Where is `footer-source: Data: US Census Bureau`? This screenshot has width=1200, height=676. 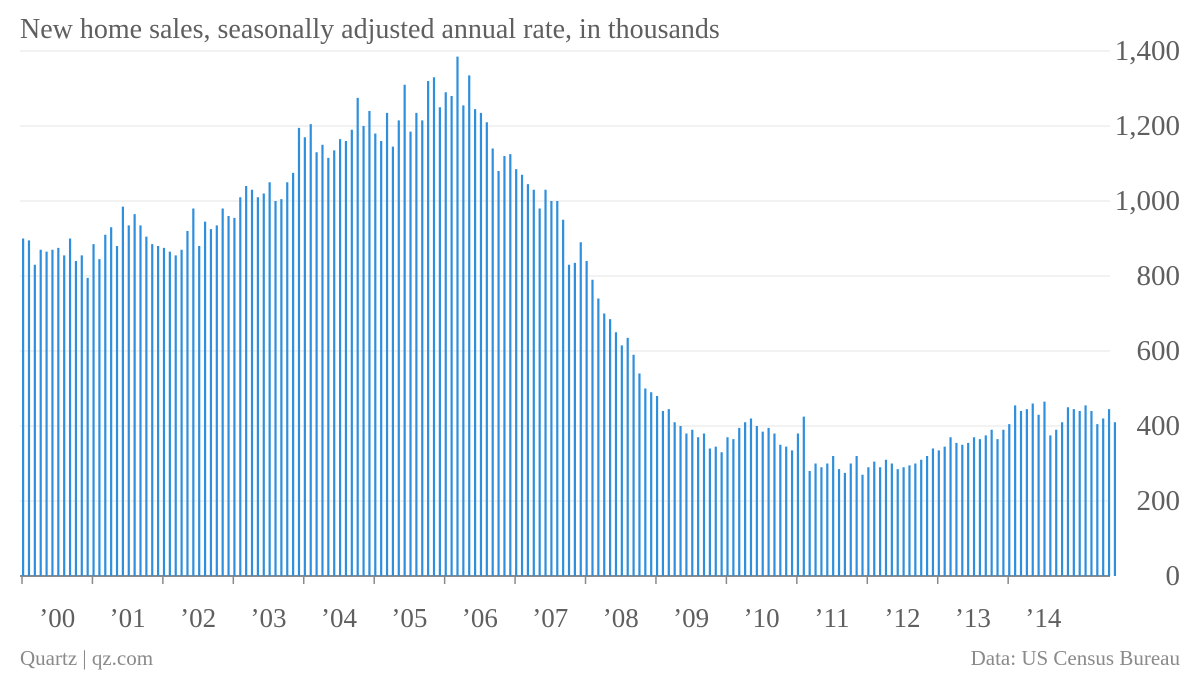
footer-source: Data: US Census Bureau is located at coordinates (1075, 658).